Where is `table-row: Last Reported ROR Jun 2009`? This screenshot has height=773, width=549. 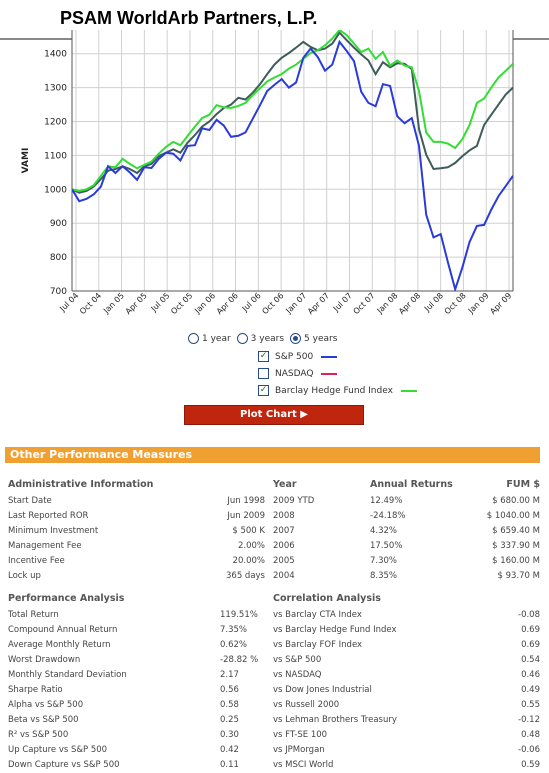
table-row: Last Reported ROR Jun 2009 is located at coordinates (138, 516).